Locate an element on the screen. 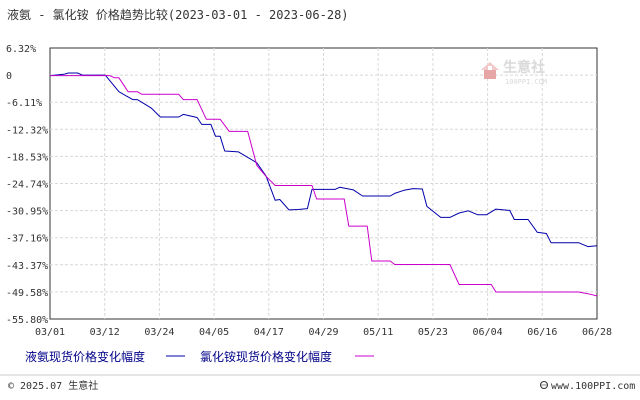 The height and width of the screenshot is (400, 640). x-tick-label: 03/24 is located at coordinates (159, 332).